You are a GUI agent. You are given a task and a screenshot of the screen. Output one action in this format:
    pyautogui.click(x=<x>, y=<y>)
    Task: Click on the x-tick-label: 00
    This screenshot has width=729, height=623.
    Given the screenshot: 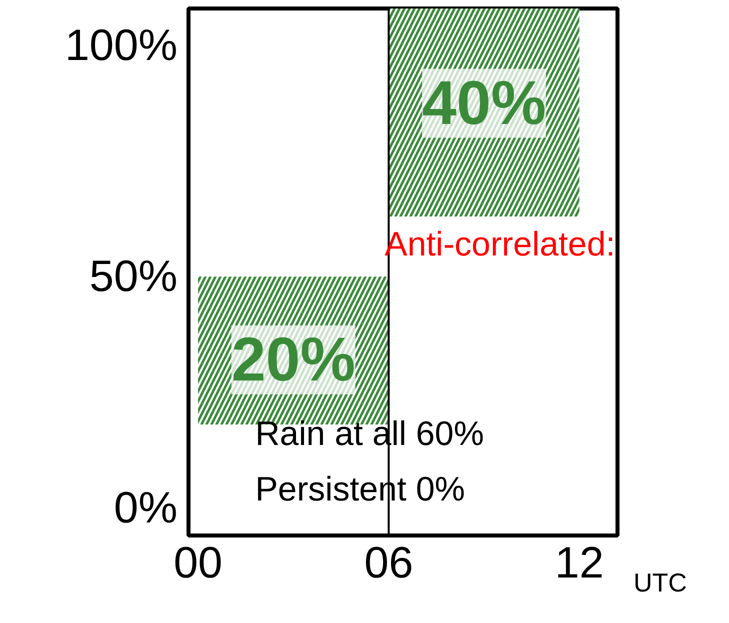 What is the action you would take?
    pyautogui.click(x=198, y=563)
    